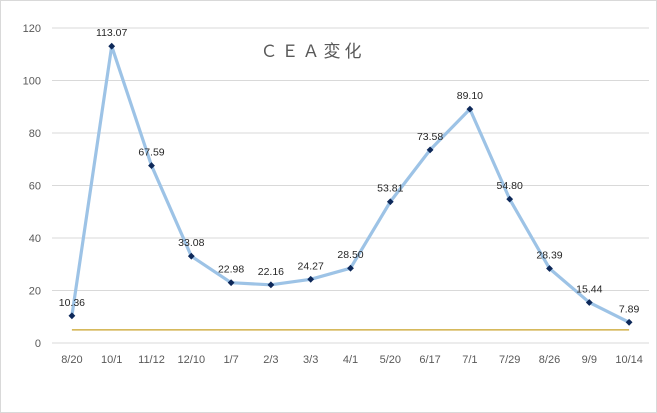 The height and width of the screenshot is (413, 657). I want to click on x-tick-label: 1/7, so click(230, 360).